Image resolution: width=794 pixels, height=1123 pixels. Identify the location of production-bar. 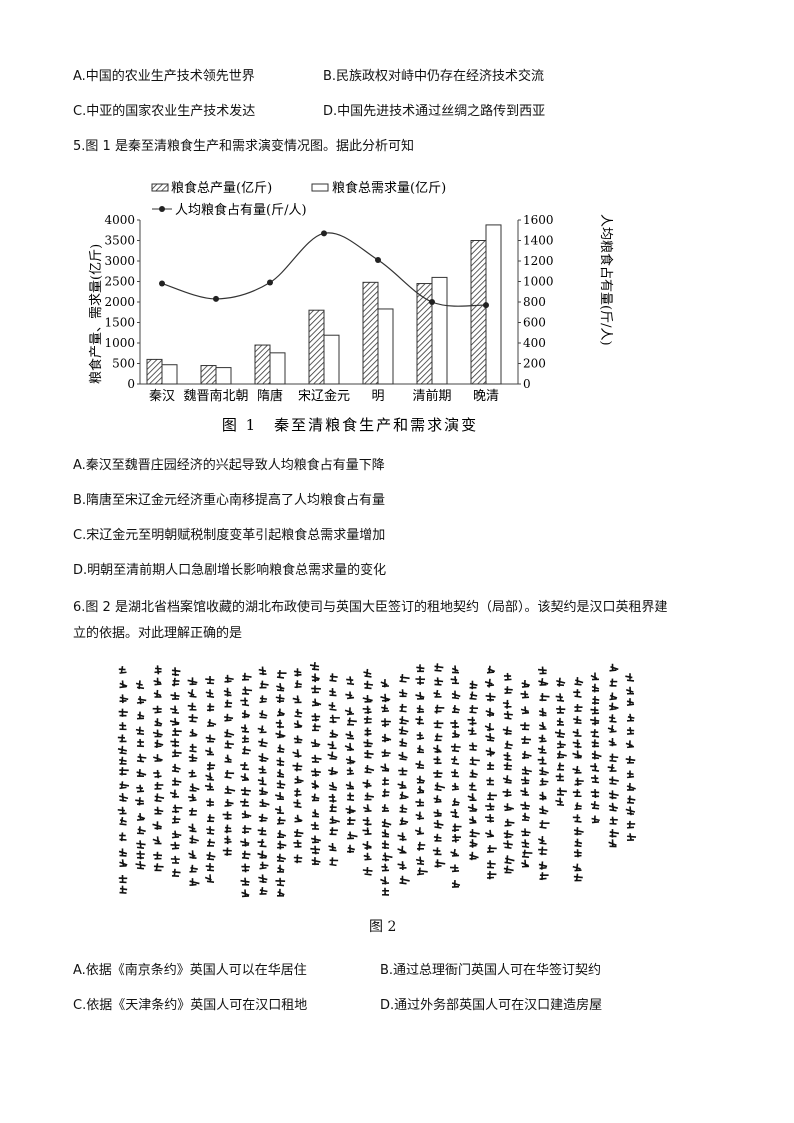
(208, 375).